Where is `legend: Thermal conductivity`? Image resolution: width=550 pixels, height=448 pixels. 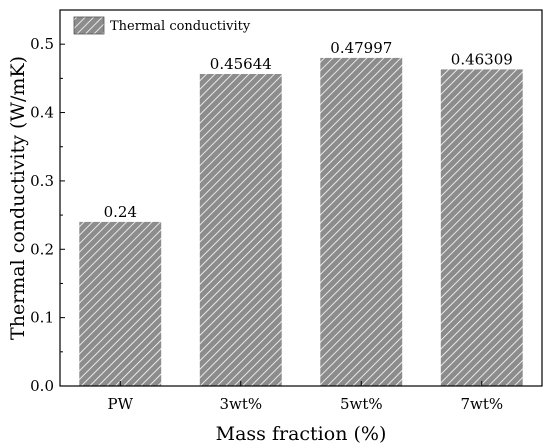 legend: Thermal conductivity is located at coordinates (162, 25).